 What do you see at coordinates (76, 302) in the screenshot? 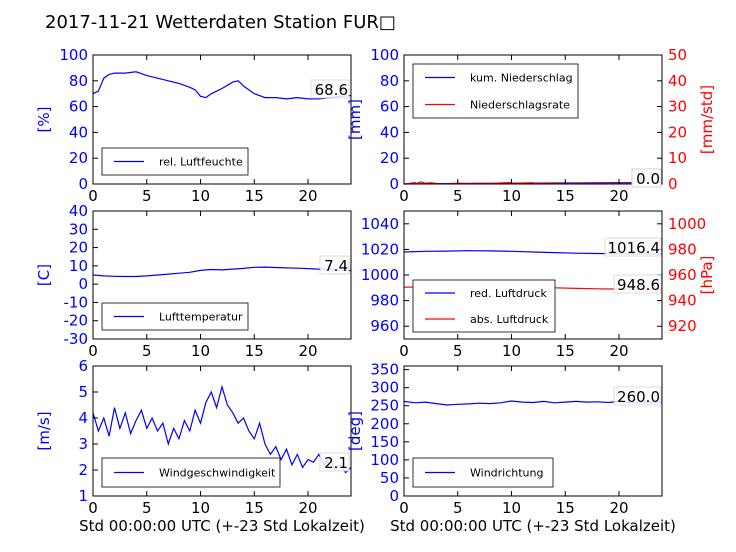
I see `y-tick-label: -10` at bounding box center [76, 302].